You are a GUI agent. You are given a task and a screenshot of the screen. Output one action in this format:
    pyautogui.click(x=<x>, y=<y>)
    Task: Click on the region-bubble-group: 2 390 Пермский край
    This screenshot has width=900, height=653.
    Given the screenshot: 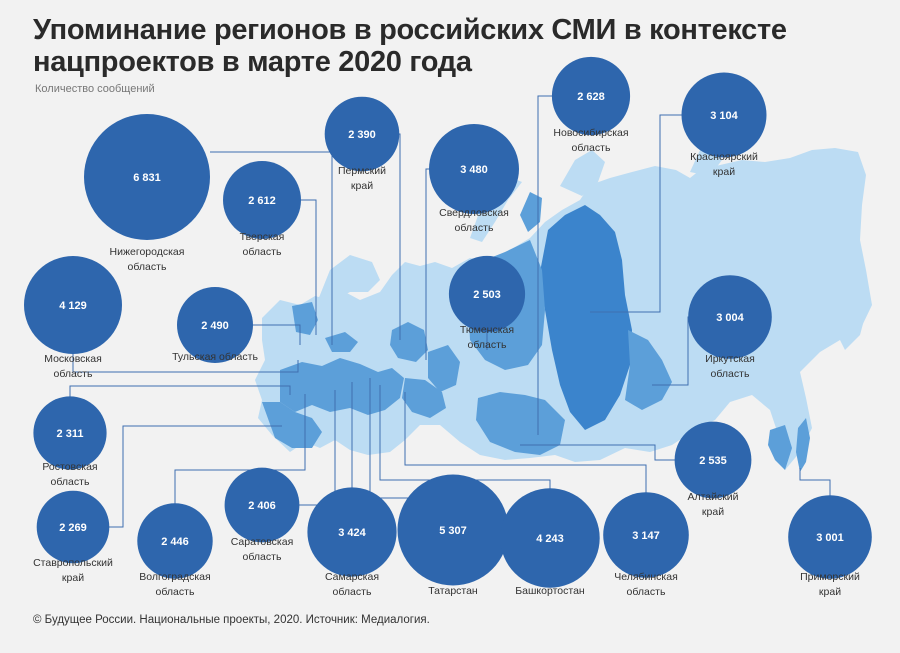 What is the action you would take?
    pyautogui.click(x=362, y=144)
    